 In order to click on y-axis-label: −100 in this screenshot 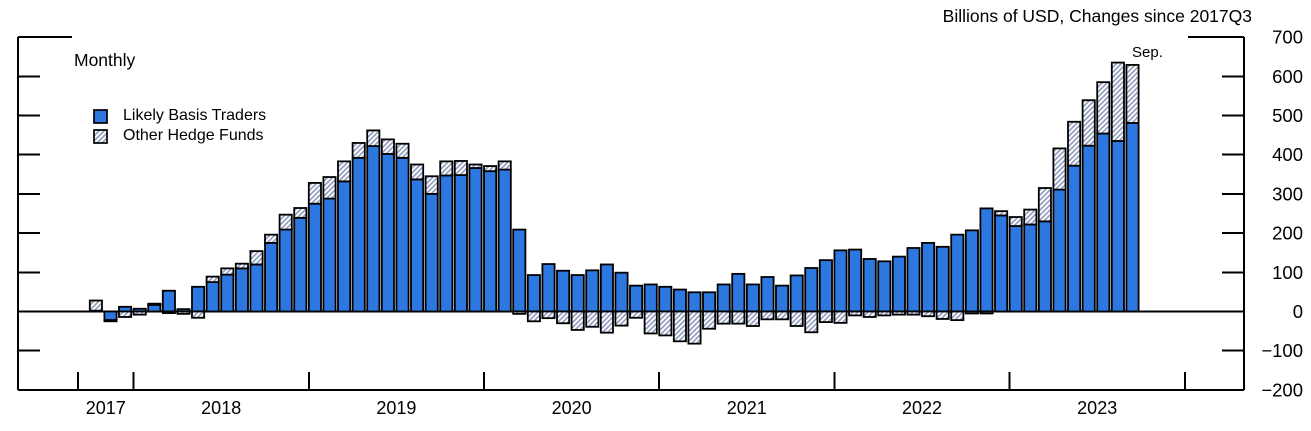, I will do `click(1282, 350)`.